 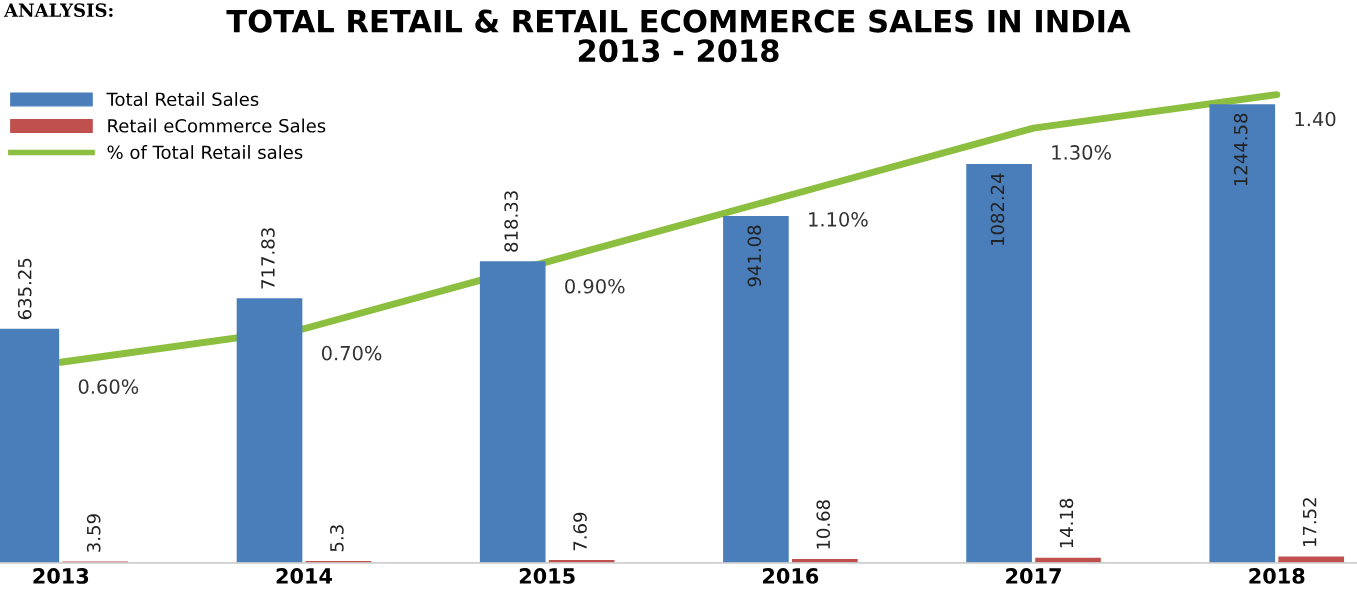 What do you see at coordinates (511, 221) in the screenshot?
I see `data-label: 818.33` at bounding box center [511, 221].